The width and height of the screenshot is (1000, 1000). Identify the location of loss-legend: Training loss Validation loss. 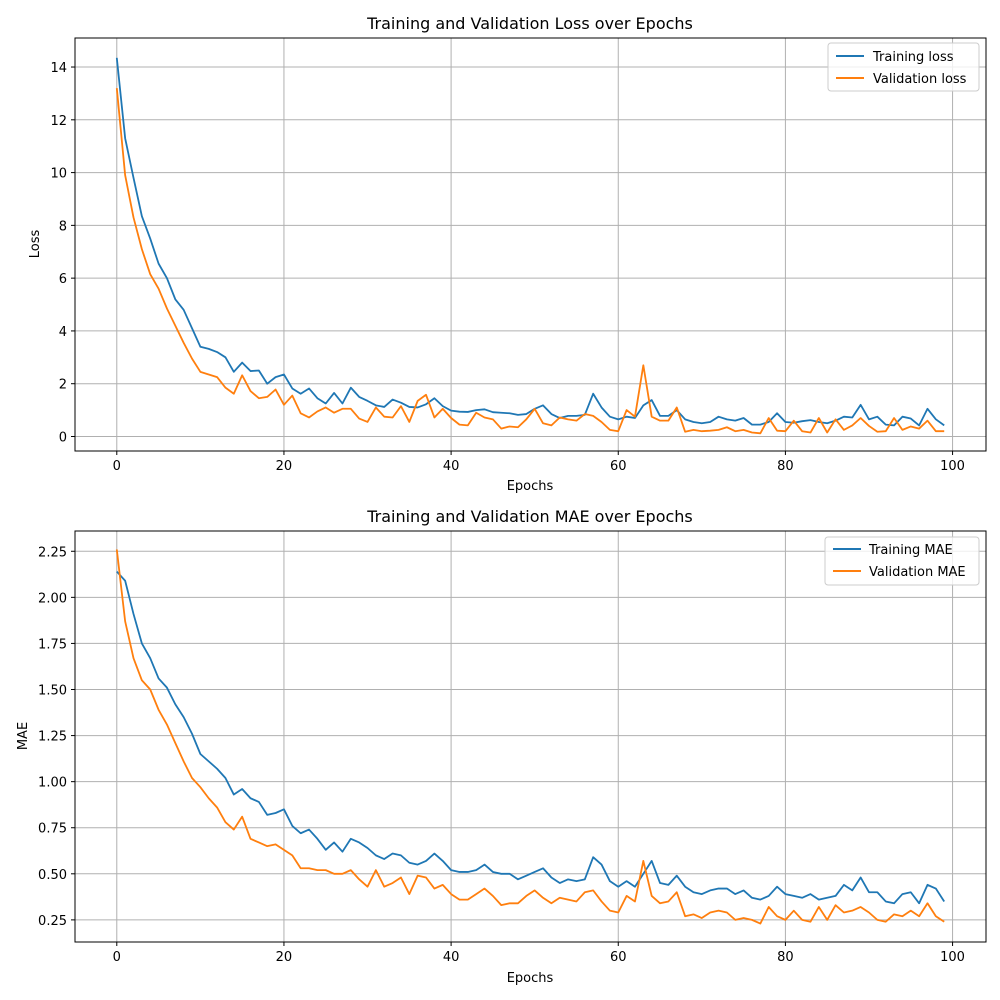
(903, 67).